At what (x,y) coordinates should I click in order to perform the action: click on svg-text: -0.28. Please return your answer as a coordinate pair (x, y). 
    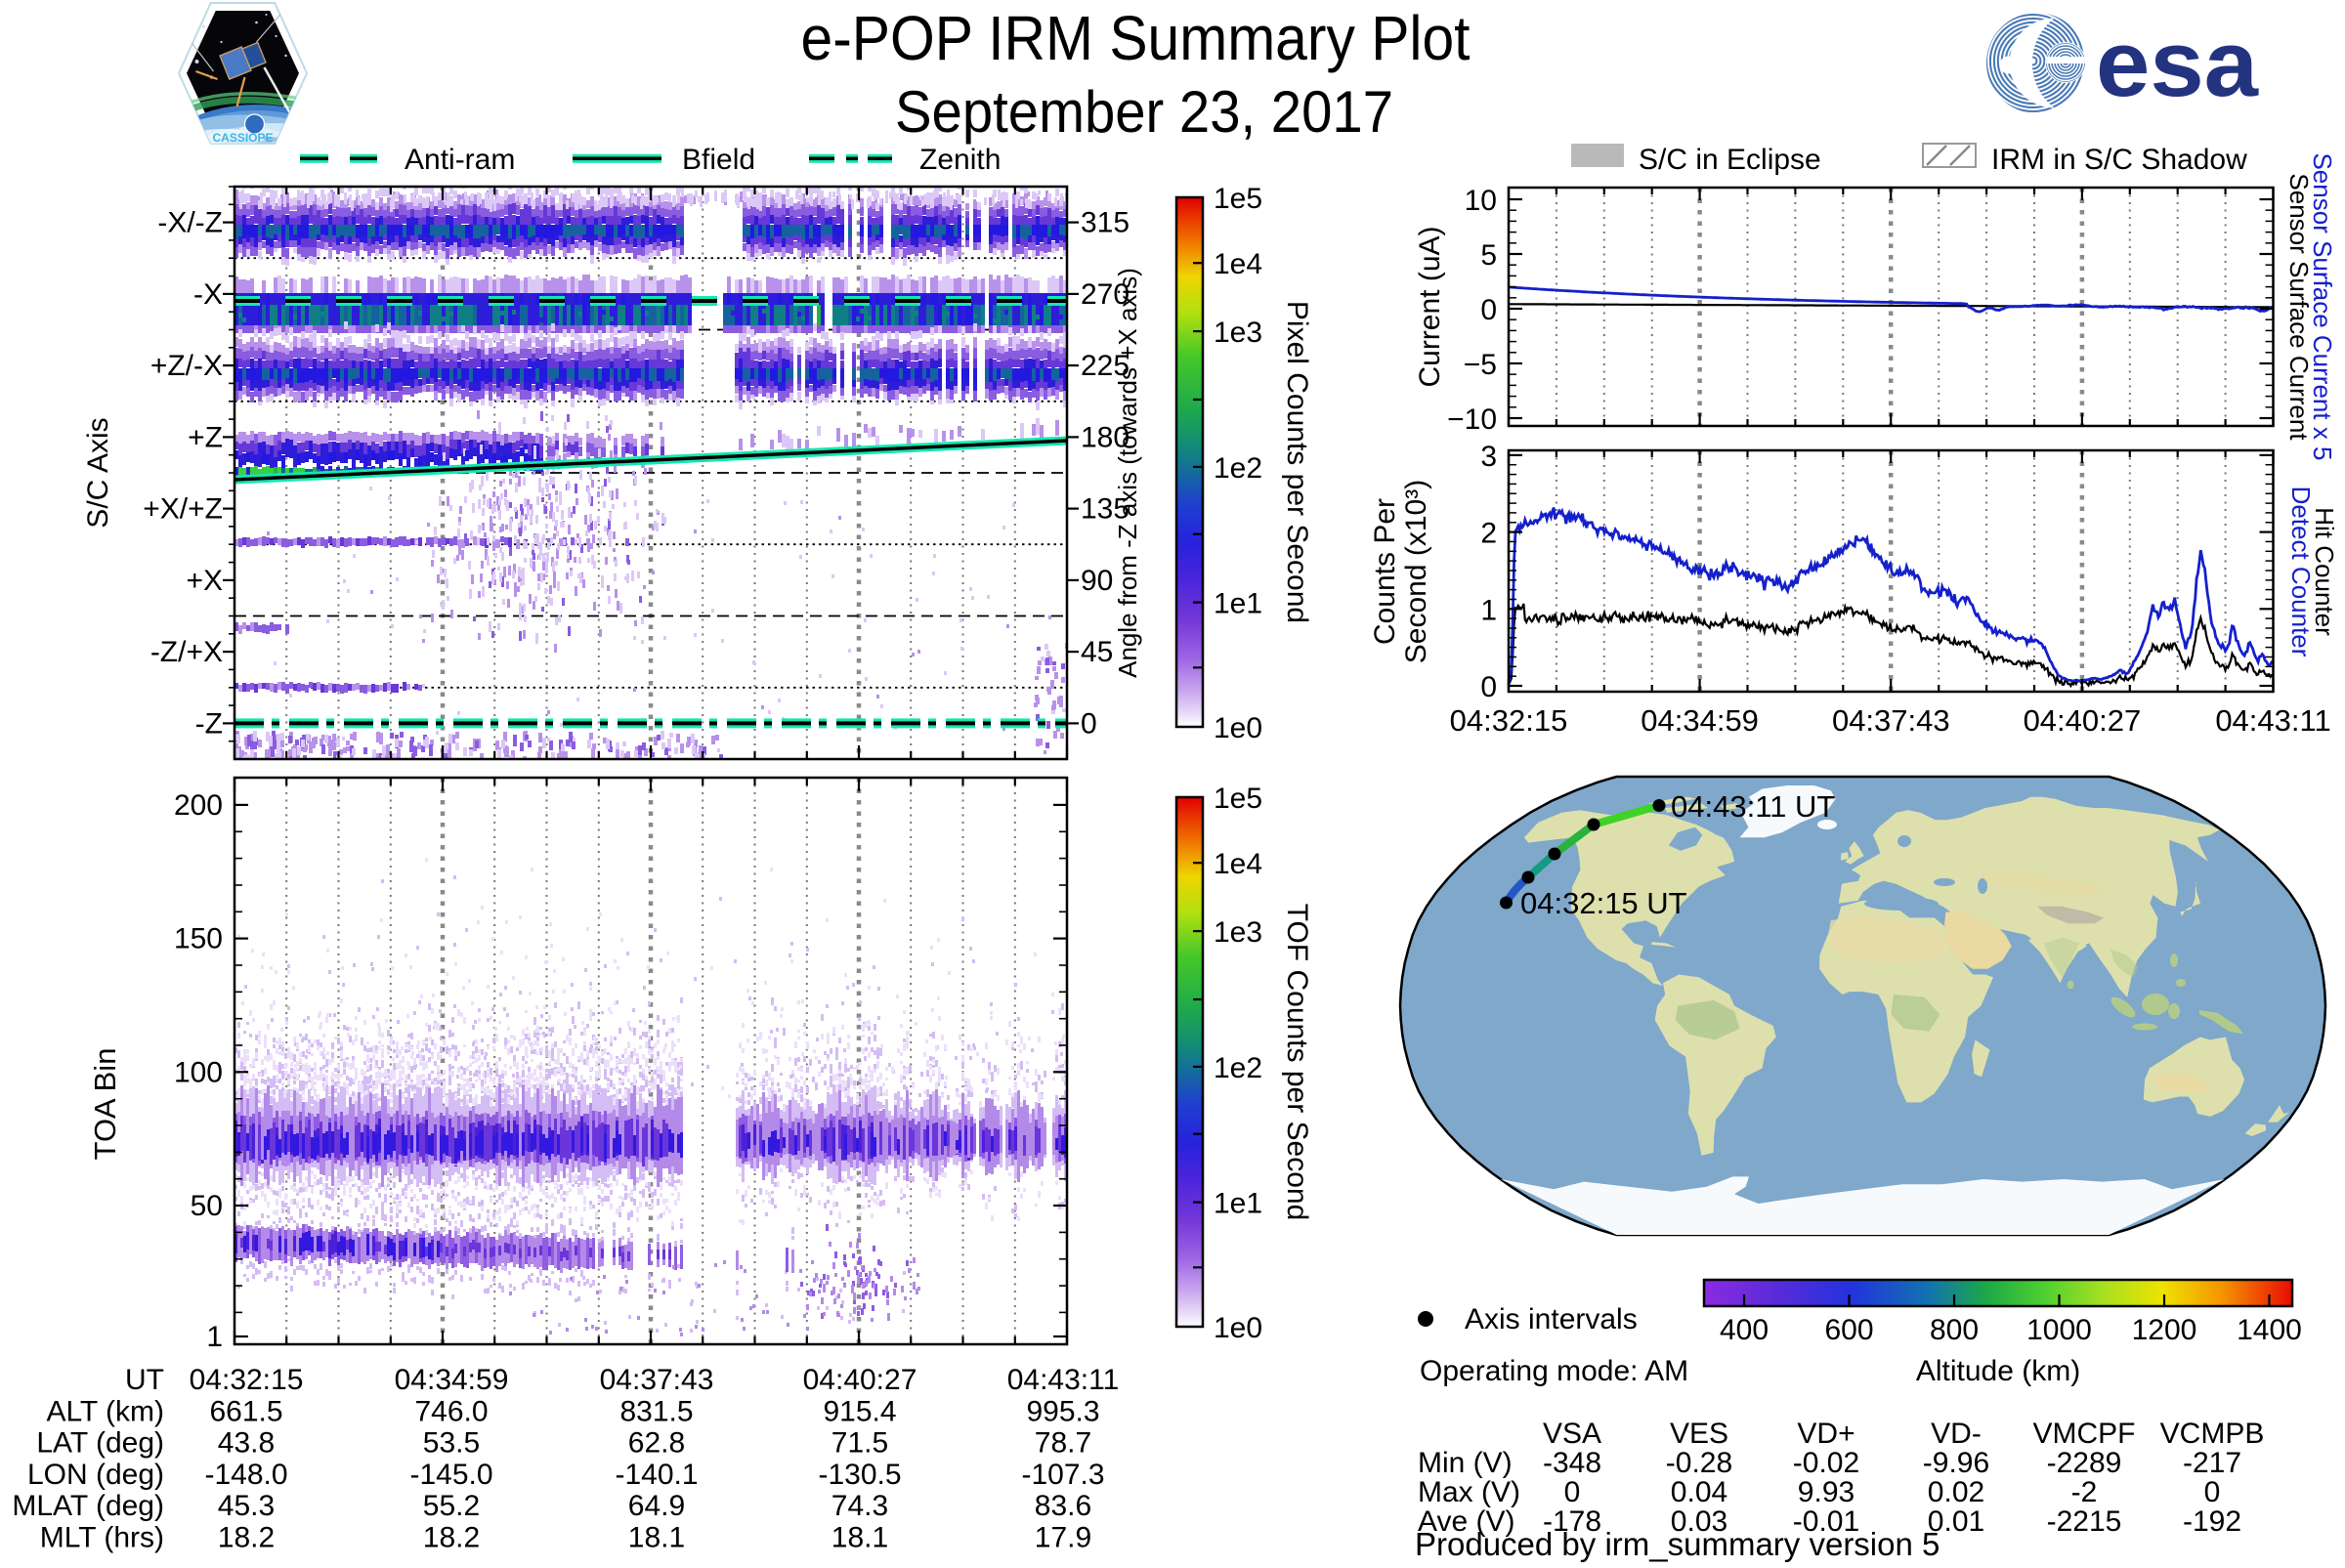
    Looking at the image, I should click on (1699, 1463).